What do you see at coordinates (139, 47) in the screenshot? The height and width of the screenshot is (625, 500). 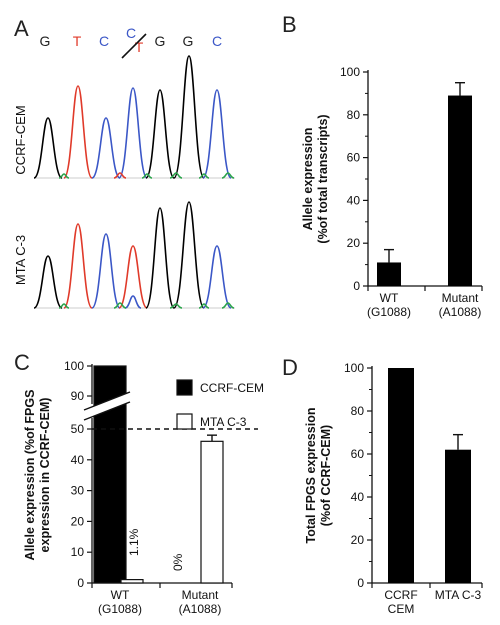 I see `sequence-variant-base: T` at bounding box center [139, 47].